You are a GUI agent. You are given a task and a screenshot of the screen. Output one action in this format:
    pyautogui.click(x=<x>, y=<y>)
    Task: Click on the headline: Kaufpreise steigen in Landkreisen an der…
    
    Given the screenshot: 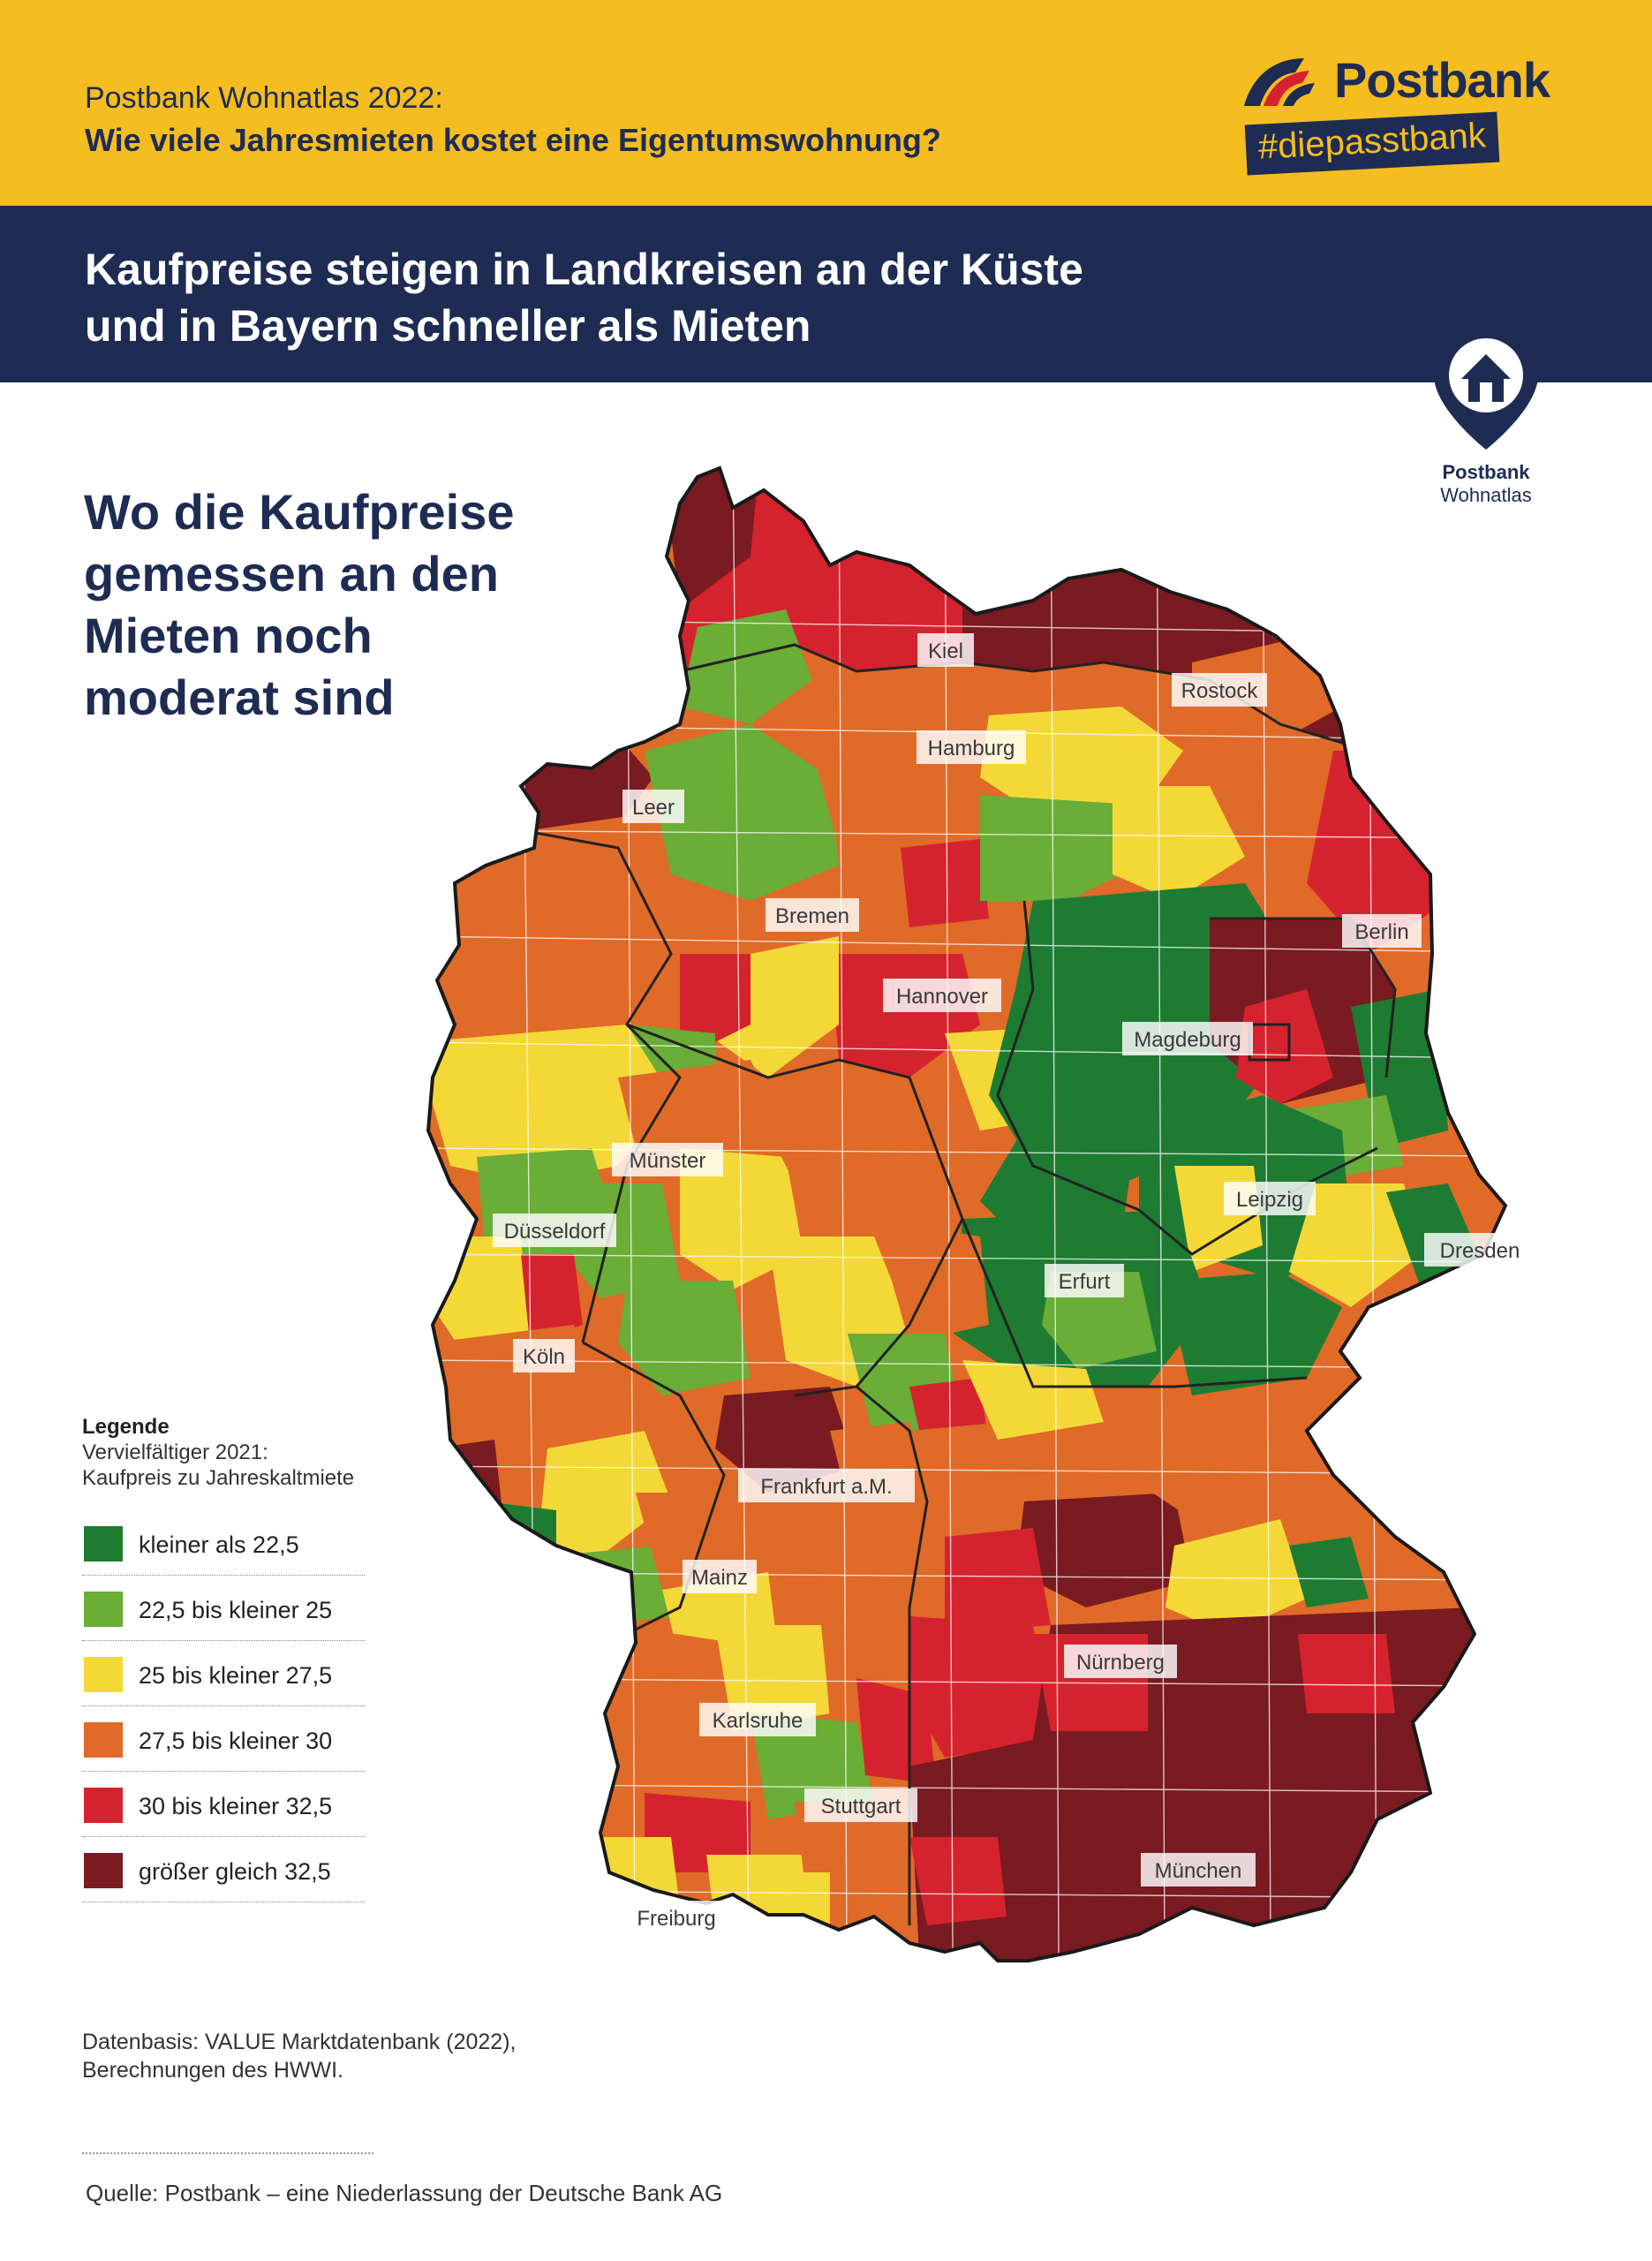 What is the action you would take?
    pyautogui.click(x=659, y=297)
    